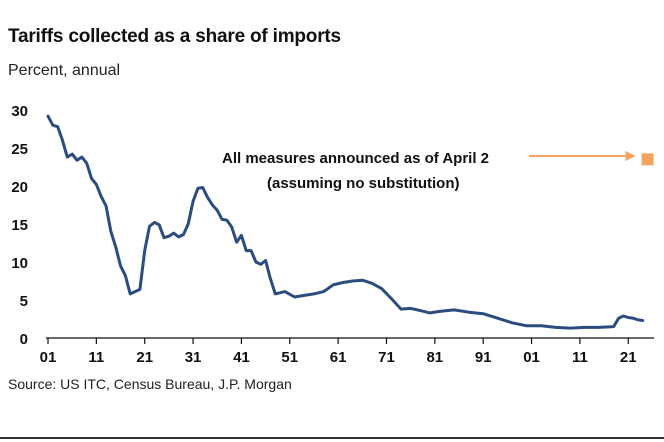 This screenshot has width=664, height=442. Describe the element at coordinates (580, 357) in the screenshot. I see `x-tick-label-11: 11` at that location.